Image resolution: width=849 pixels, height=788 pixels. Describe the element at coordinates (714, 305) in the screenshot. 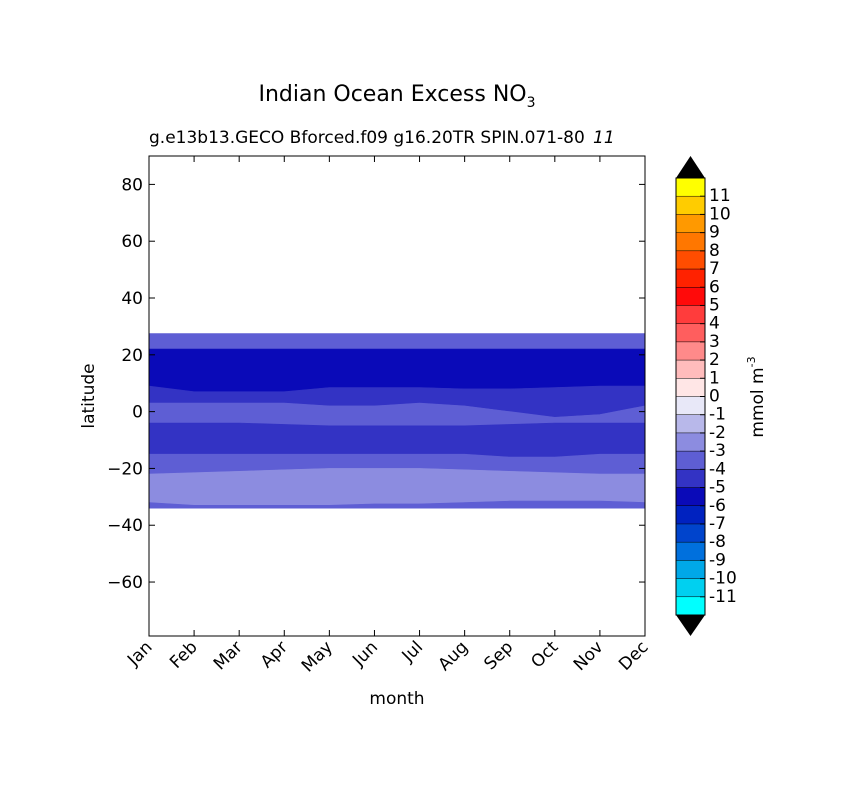

I see `colorbar-tick-label: 5` at that location.